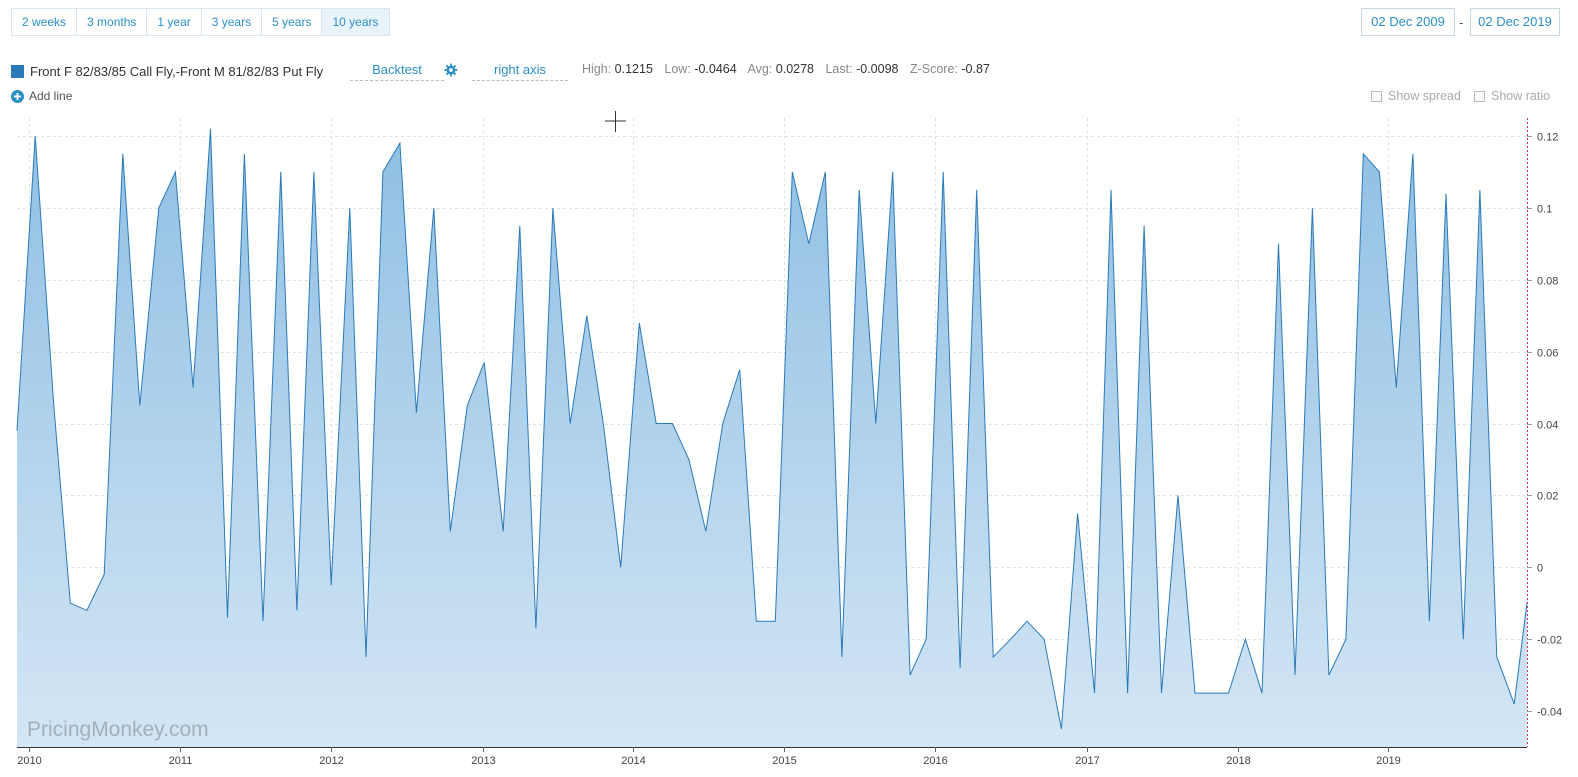  What do you see at coordinates (483, 761) in the screenshot?
I see `x-tick-label: 2013` at bounding box center [483, 761].